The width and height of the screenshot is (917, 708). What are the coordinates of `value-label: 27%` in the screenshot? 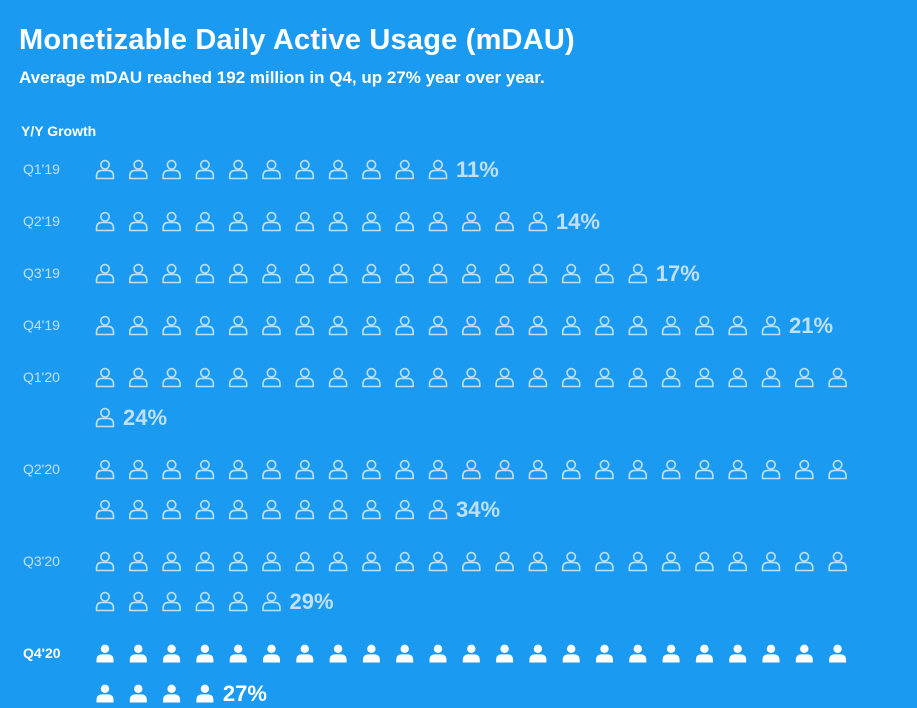 It's located at (245, 693).